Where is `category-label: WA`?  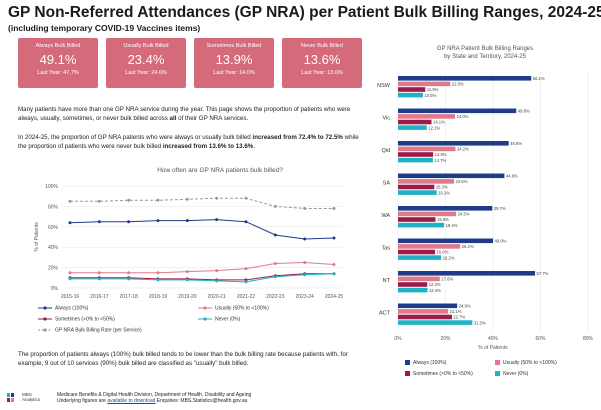 category-label: WA is located at coordinates (385, 216).